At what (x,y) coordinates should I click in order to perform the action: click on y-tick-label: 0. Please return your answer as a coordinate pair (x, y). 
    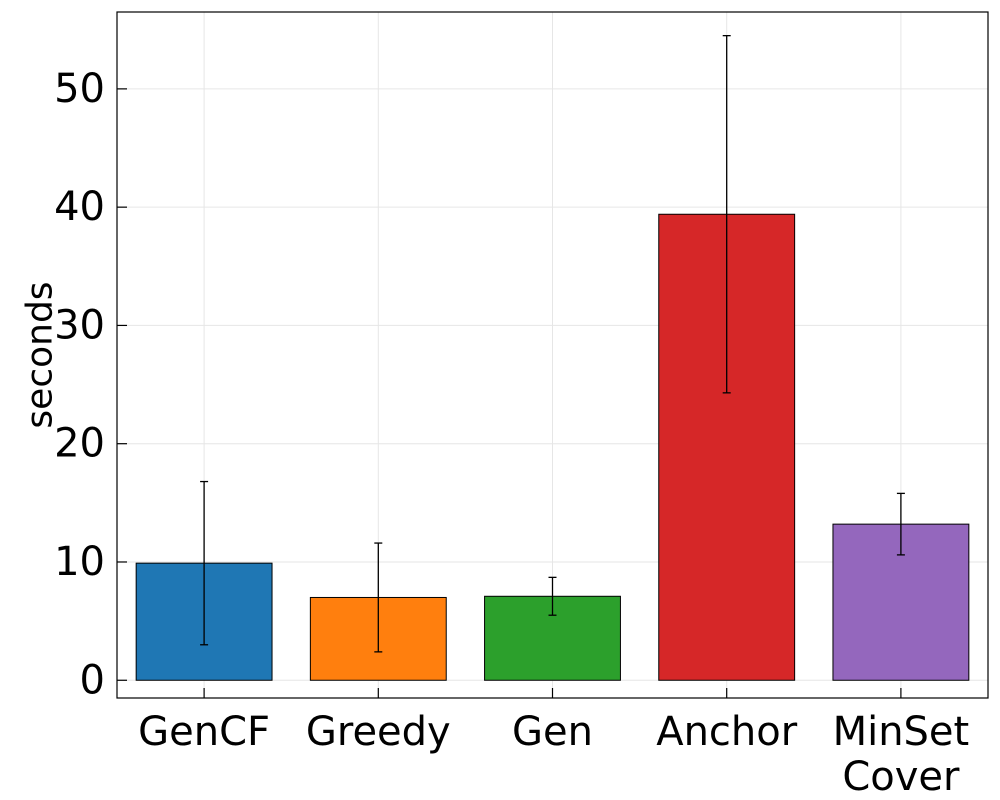
    Looking at the image, I should click on (92, 680).